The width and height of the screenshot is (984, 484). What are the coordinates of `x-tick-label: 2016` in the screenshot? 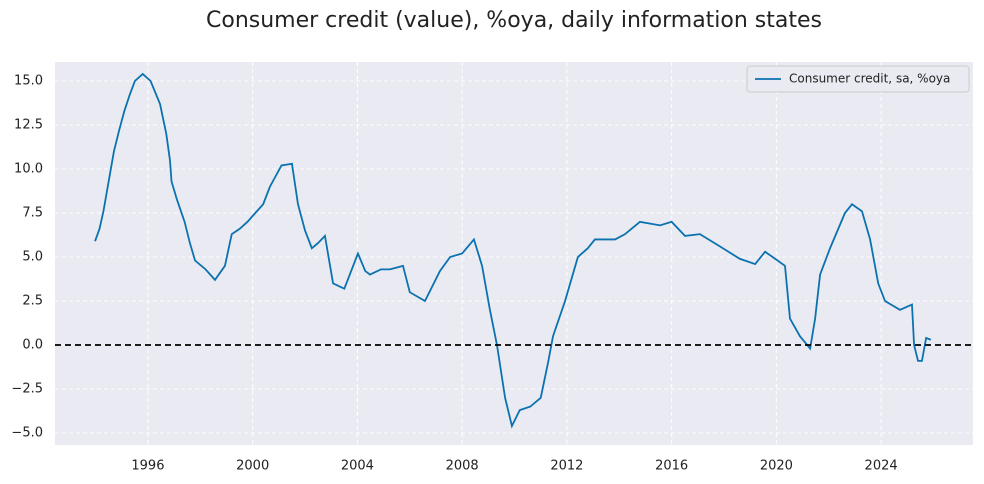 It's located at (671, 466).